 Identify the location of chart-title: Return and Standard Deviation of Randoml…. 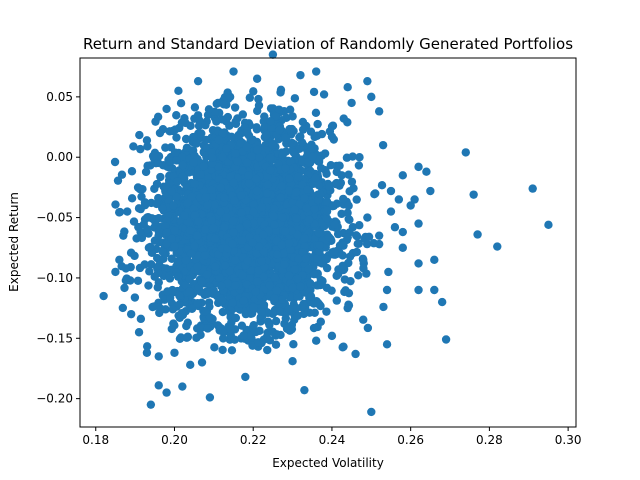
(328, 44).